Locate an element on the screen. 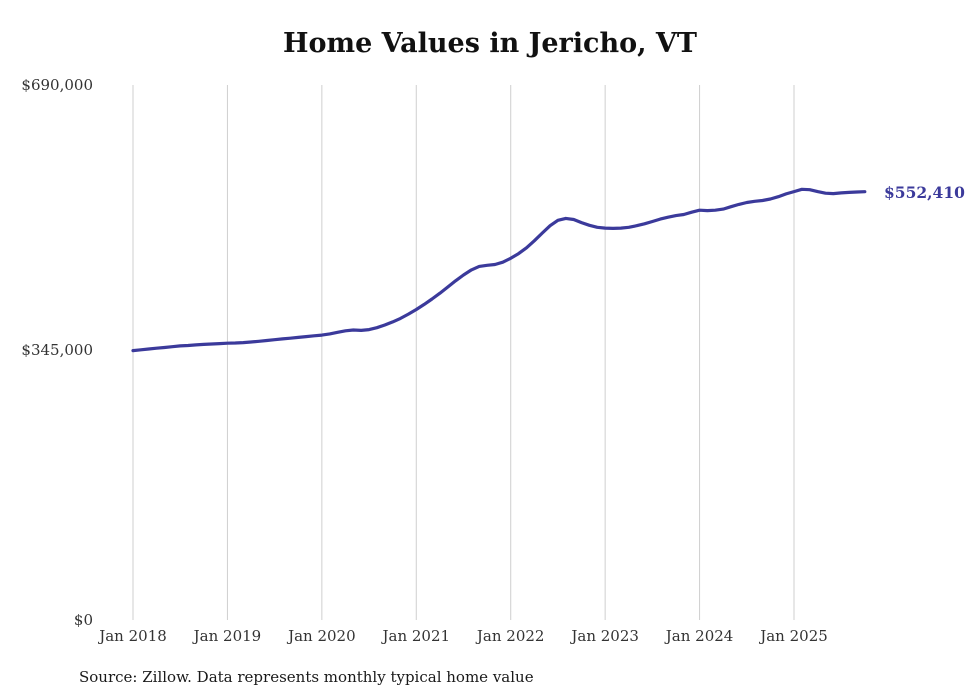 The height and width of the screenshot is (699, 980). chart-title: Home Values in Jericho, VT is located at coordinates (490, 43).